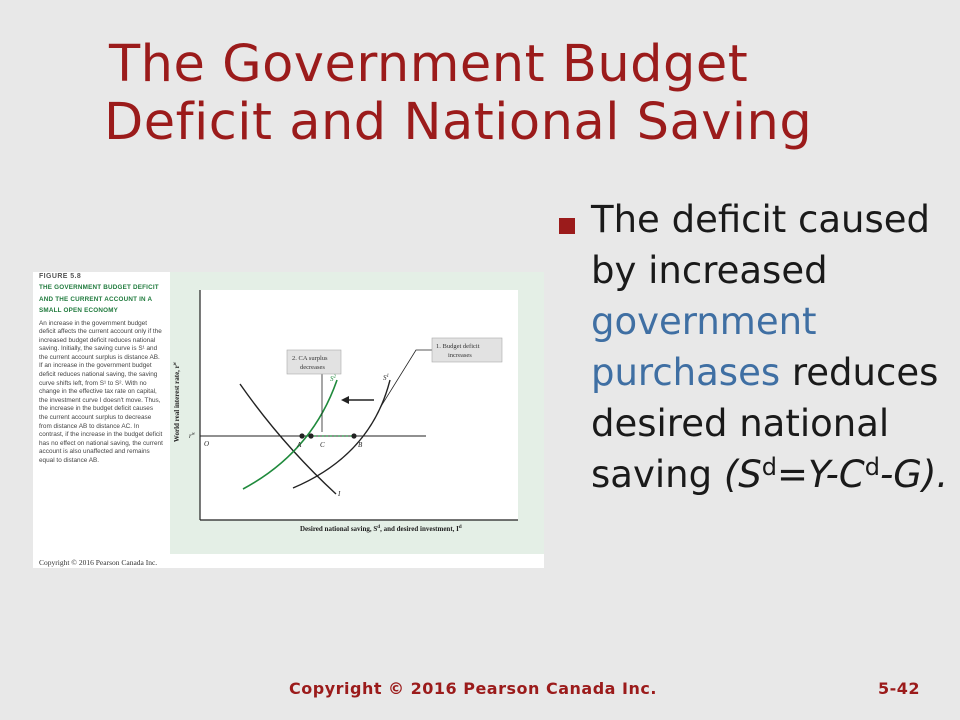  I want to click on shift-arrowhead, so click(345, 400).